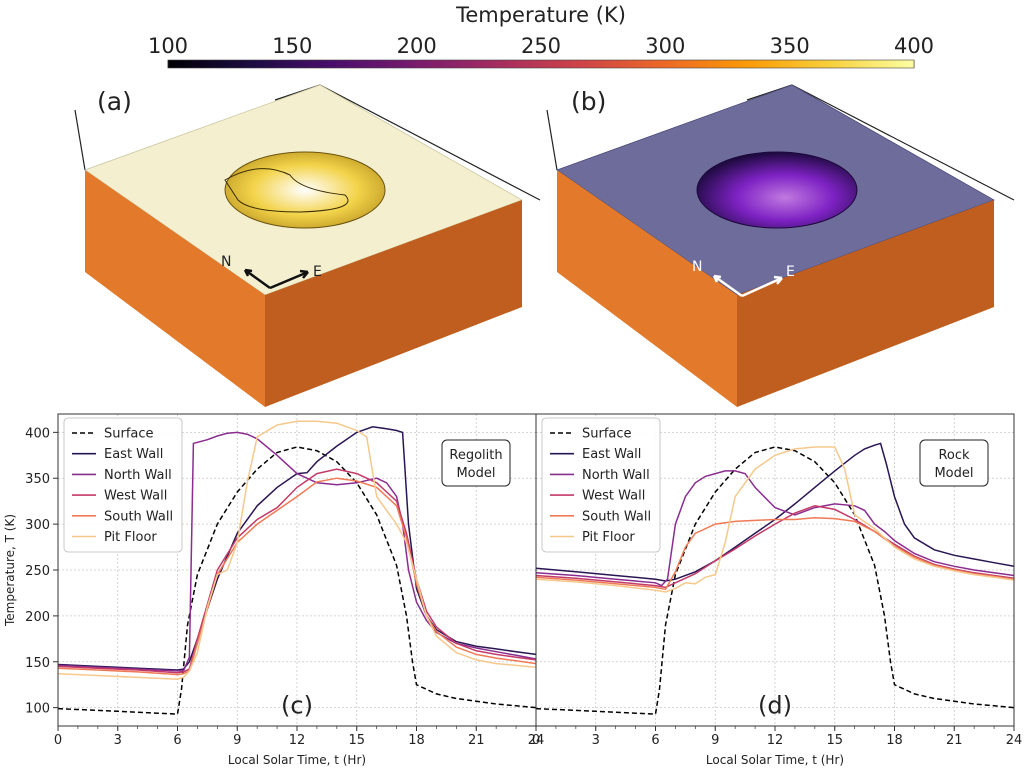  I want to click on panel-a-pit, so click(305, 190).